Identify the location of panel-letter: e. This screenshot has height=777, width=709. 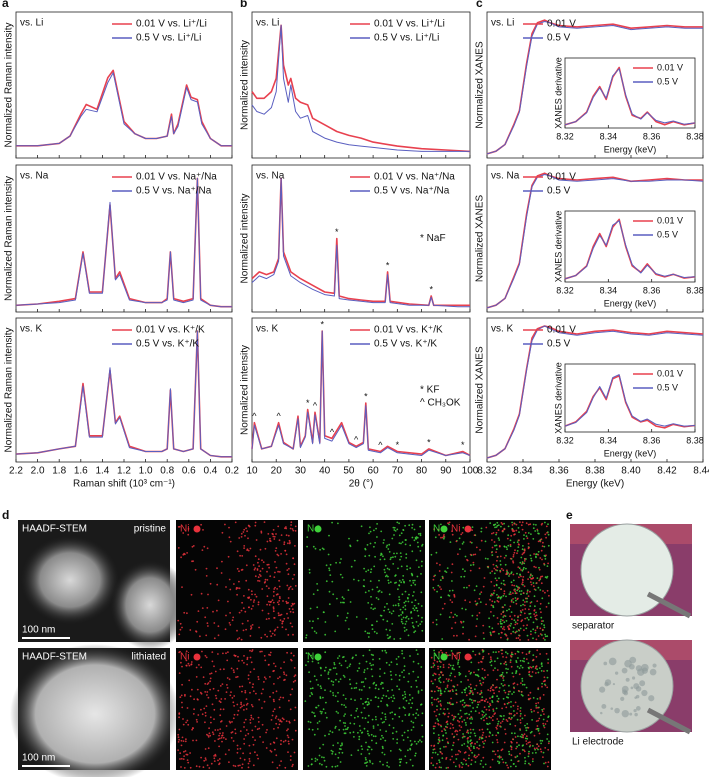
(569, 515).